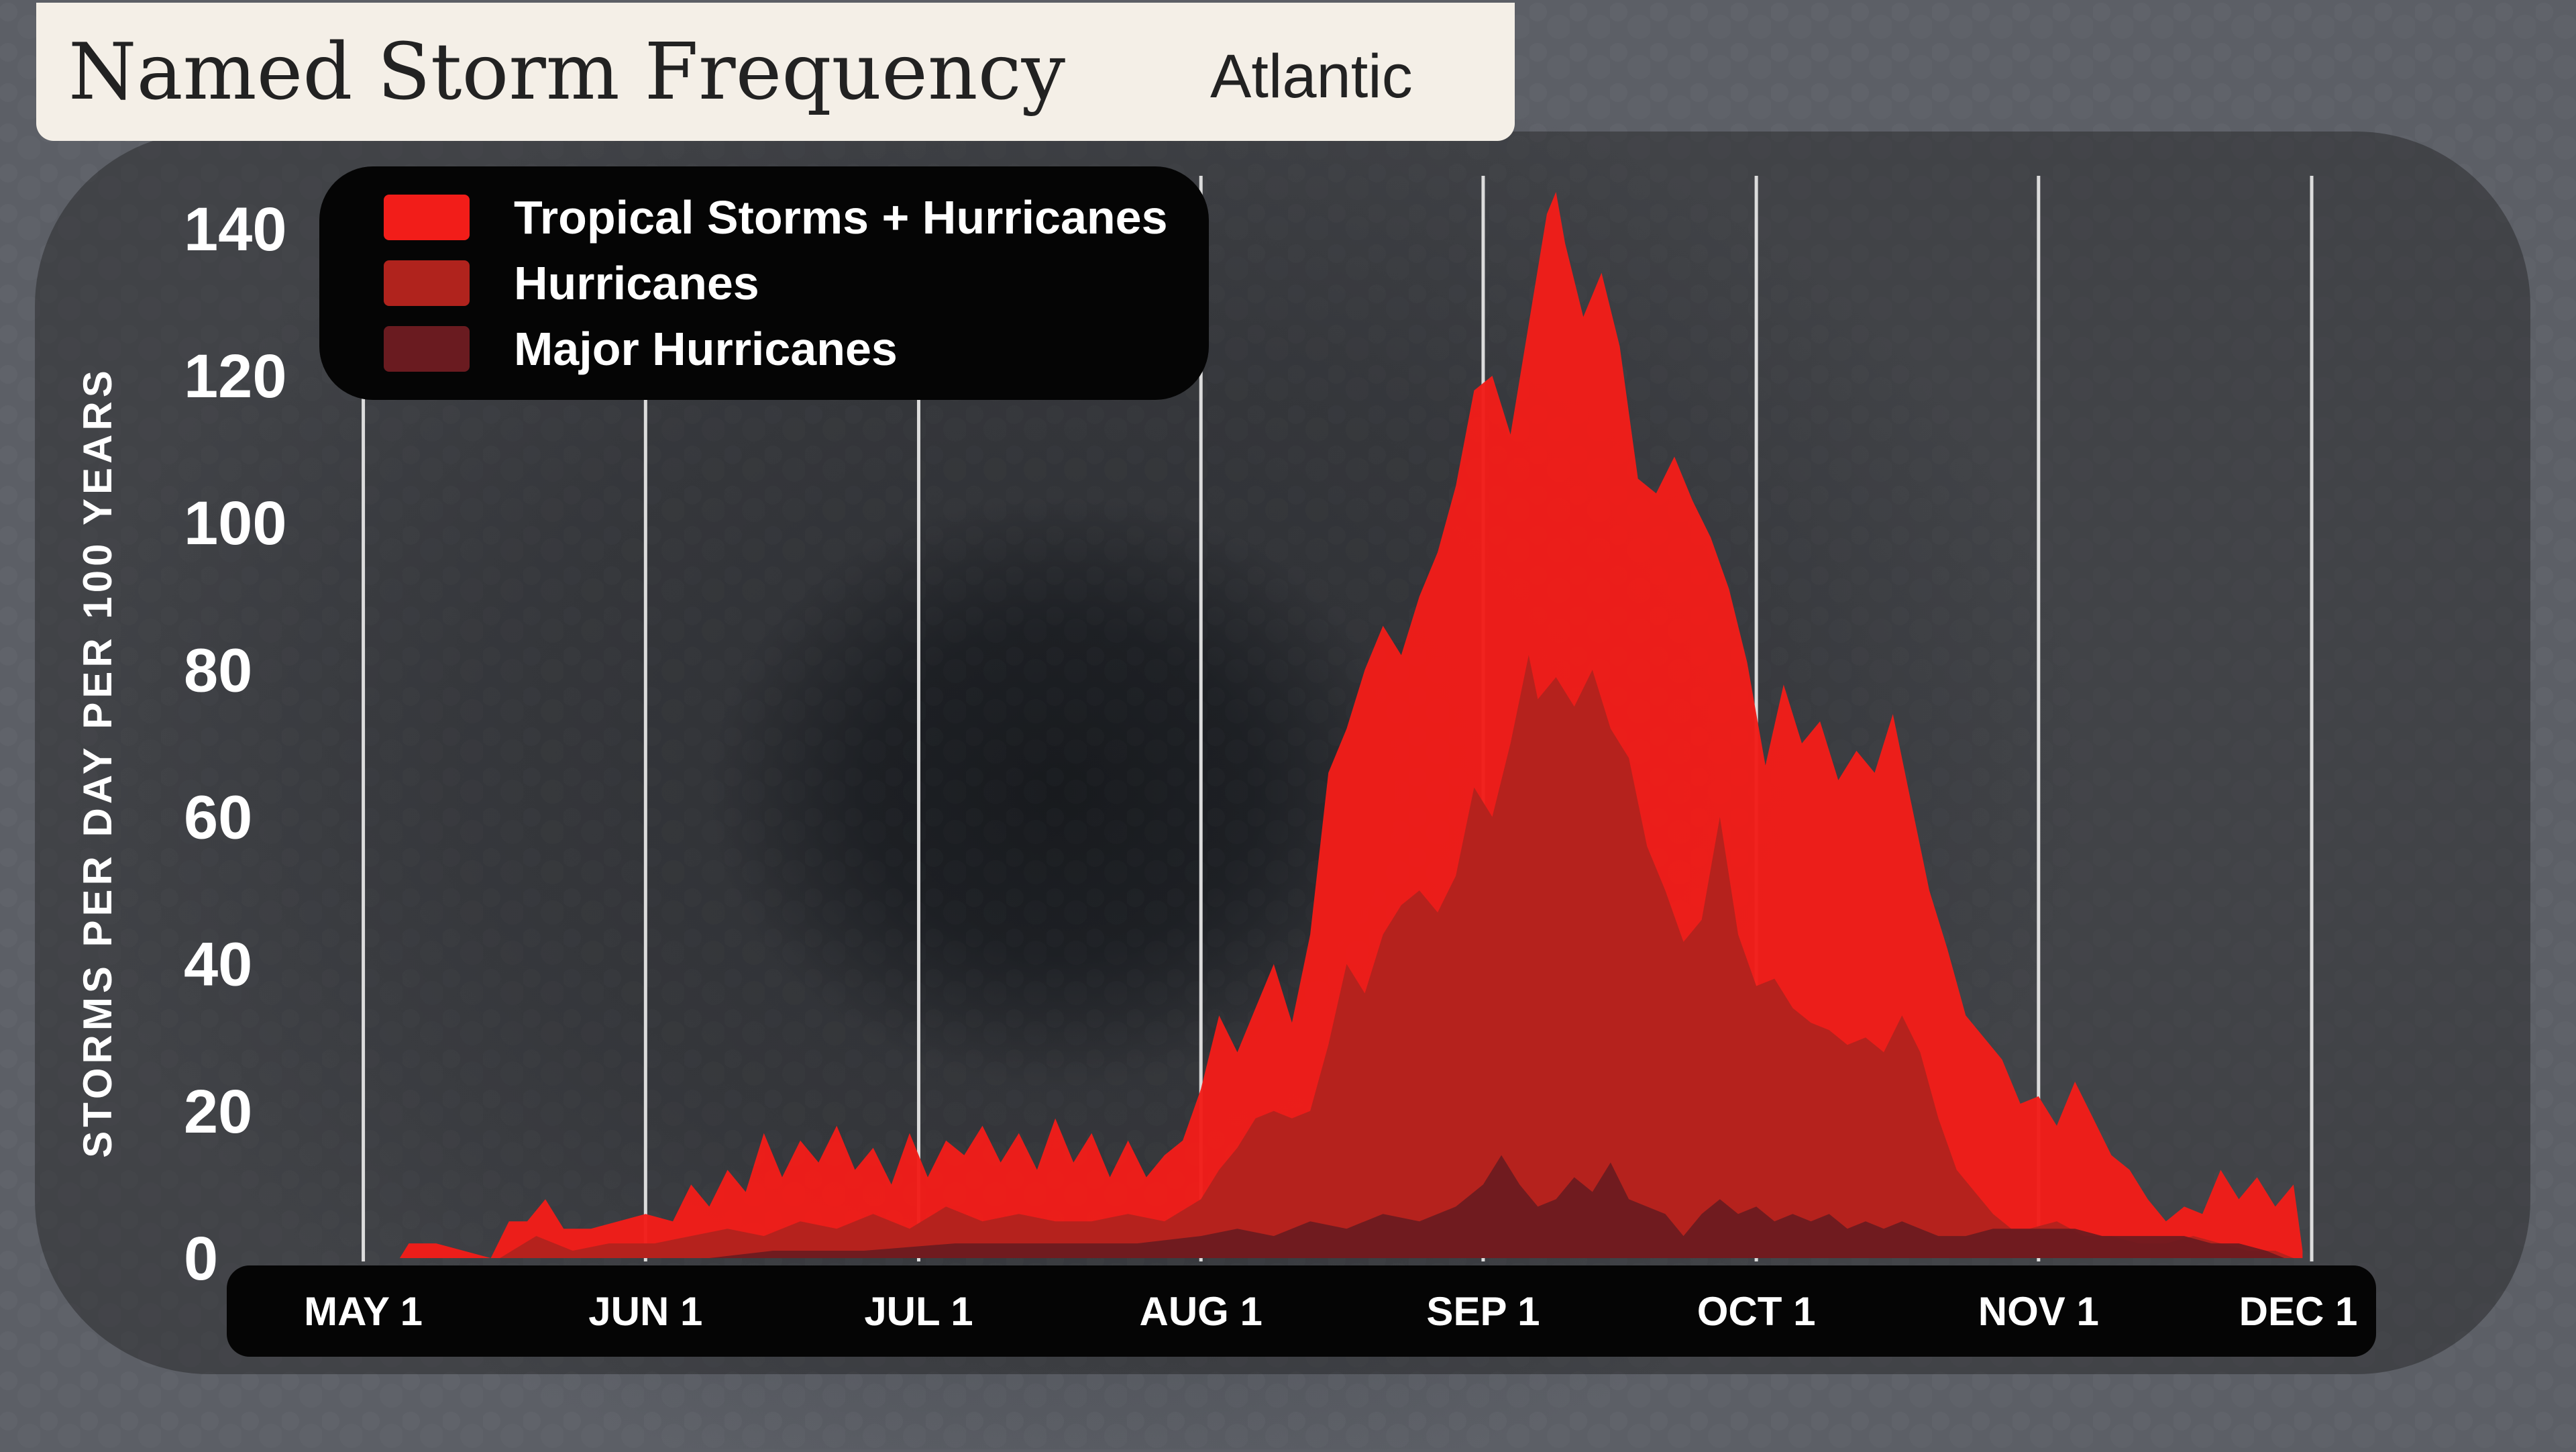 The image size is (2576, 1452). I want to click on x-tick-label-dec-1: DEC 1, so click(2298, 1312).